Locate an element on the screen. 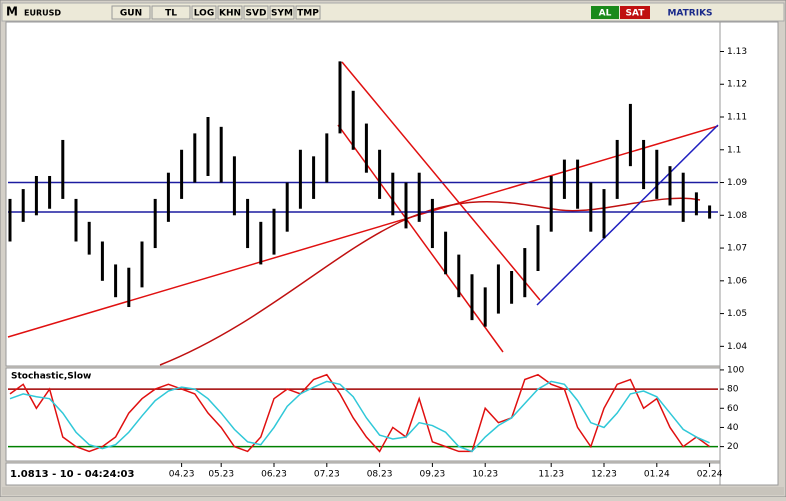 The width and height of the screenshot is (786, 501). toolbar-button-label: GUN is located at coordinates (131, 14).